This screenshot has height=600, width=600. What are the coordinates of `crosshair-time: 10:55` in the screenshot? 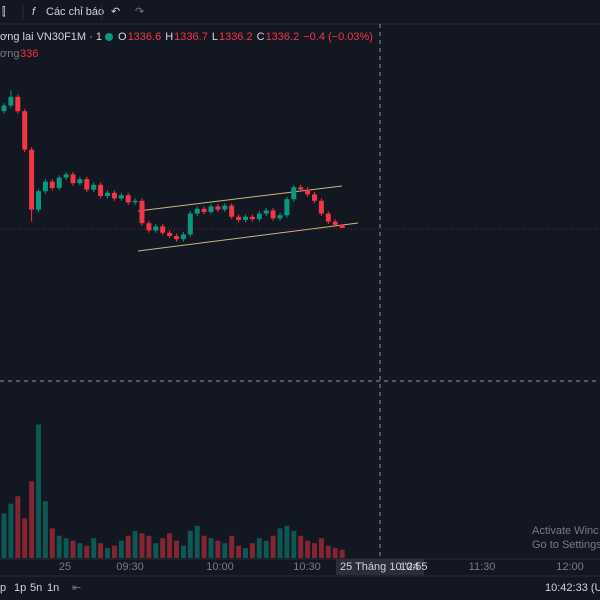 It's located at (414, 567).